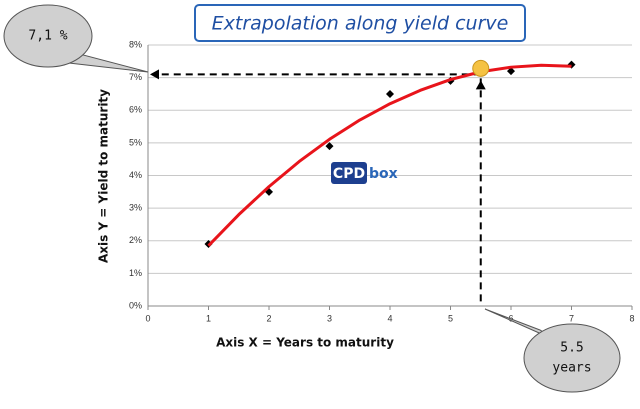 The image size is (640, 409). What do you see at coordinates (135, 175) in the screenshot?
I see `y-tick-label: 4%` at bounding box center [135, 175].